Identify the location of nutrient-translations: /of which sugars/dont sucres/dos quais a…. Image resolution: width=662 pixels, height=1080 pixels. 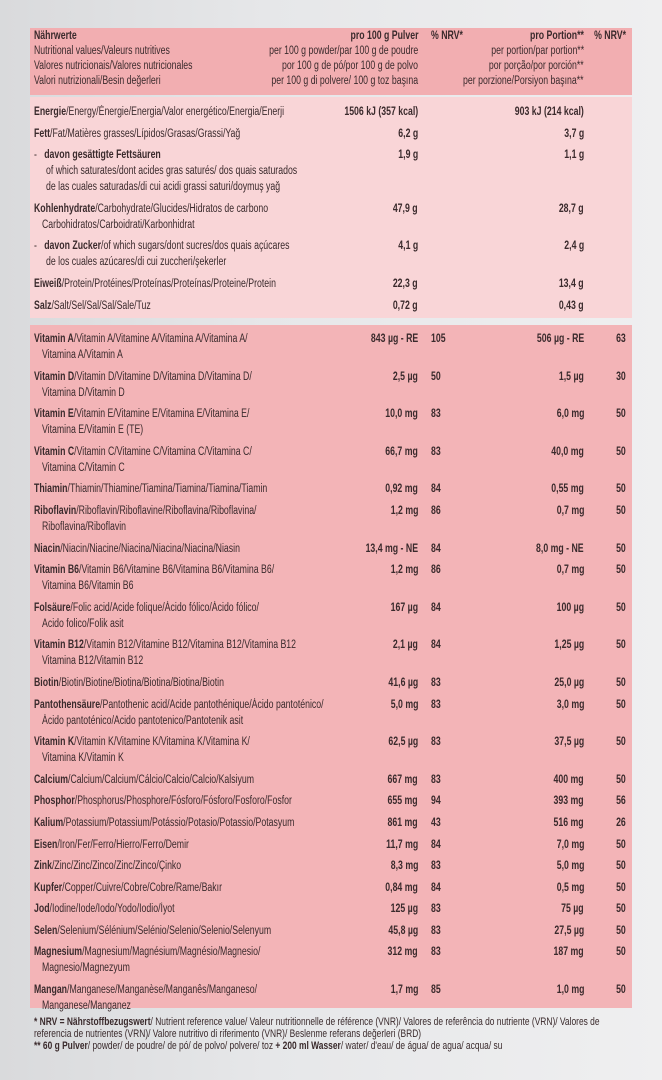
(195, 246).